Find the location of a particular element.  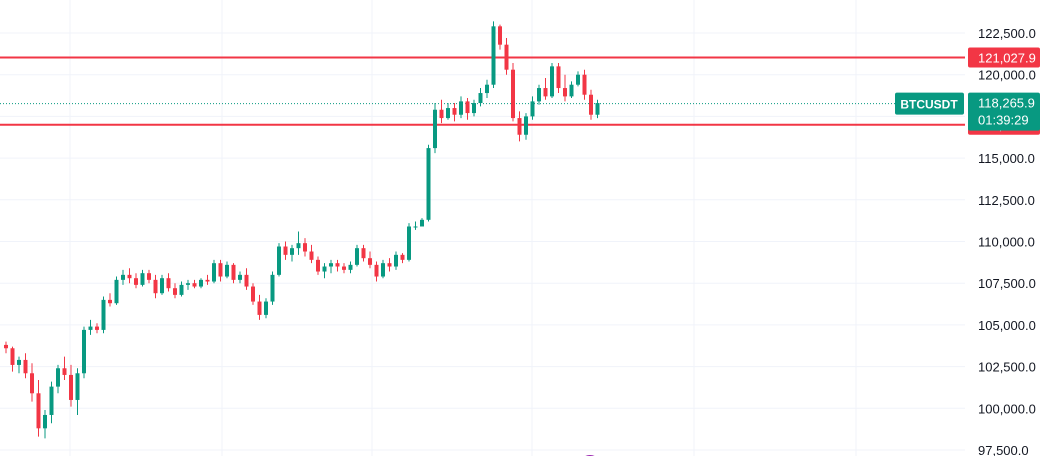

last-price-label: 118,265.9 is located at coordinates (1006, 103).